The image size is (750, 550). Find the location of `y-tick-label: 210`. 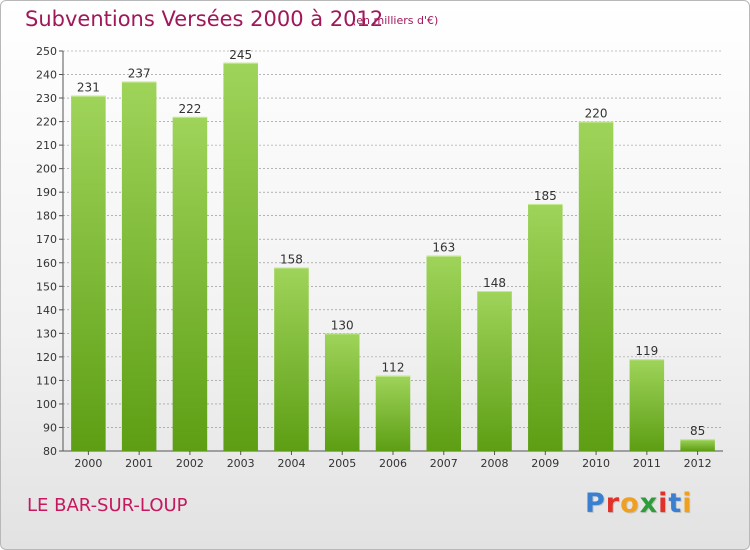

y-tick-label: 210 is located at coordinates (46, 145).